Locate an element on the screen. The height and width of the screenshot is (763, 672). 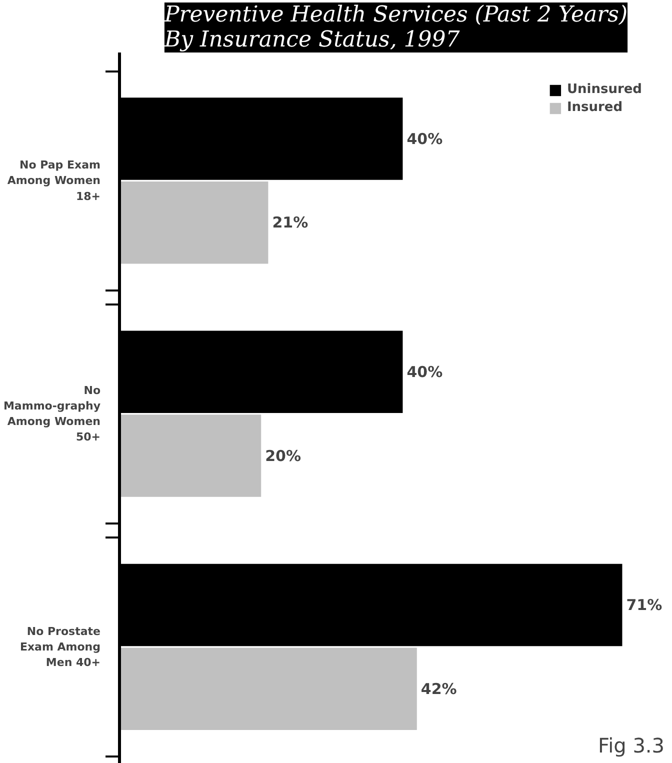
data-label: 42% is located at coordinates (438, 689).